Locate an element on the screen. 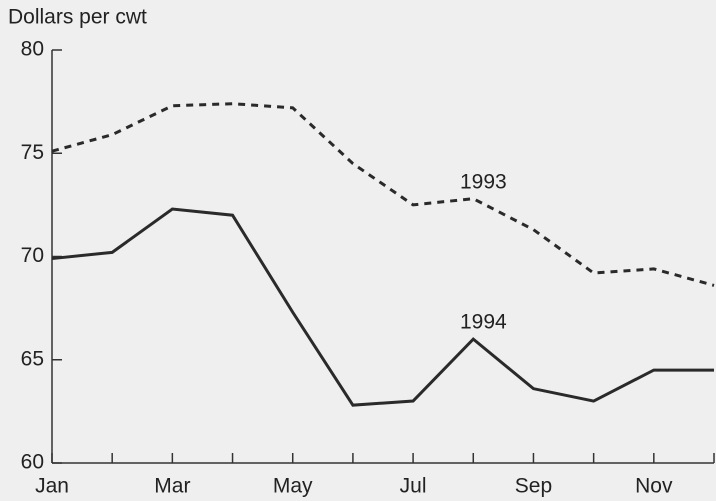  series-label: 1994 is located at coordinates (483, 322).